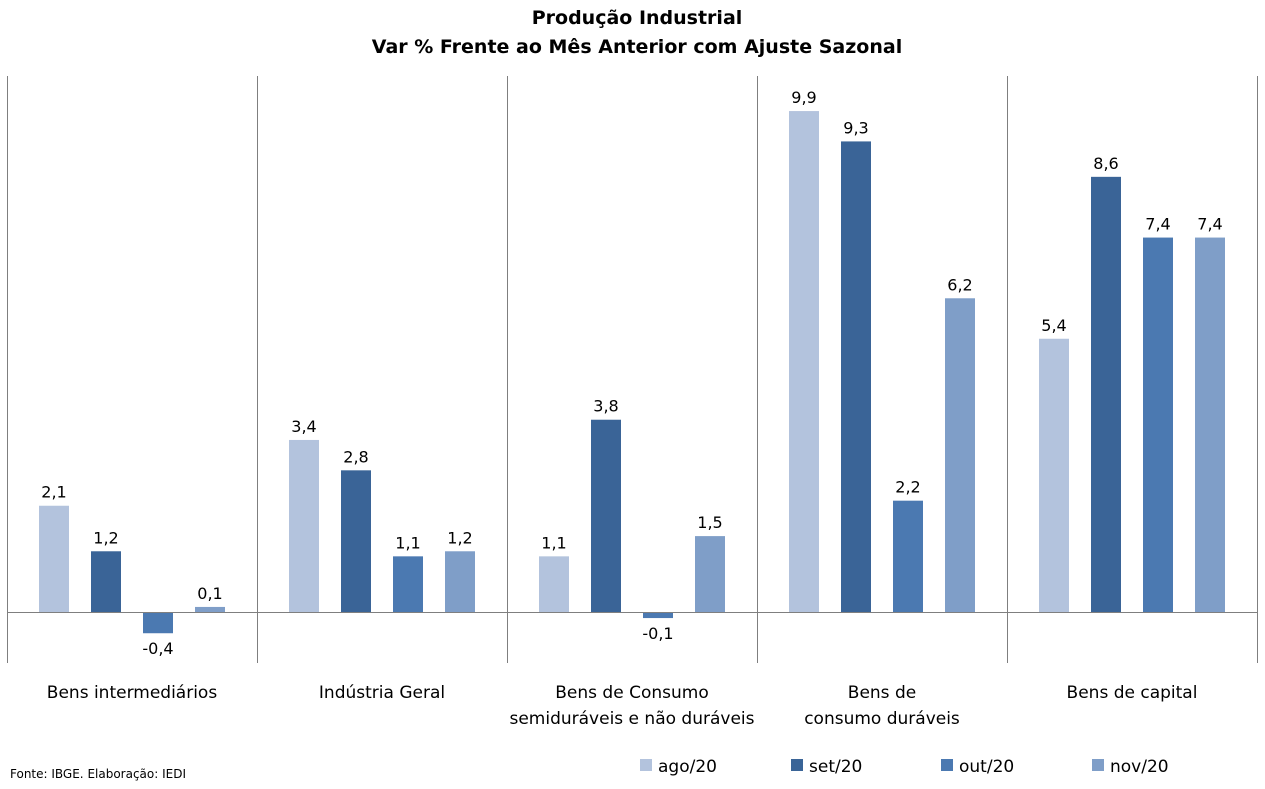 This screenshot has height=789, width=1265. I want to click on category-label: Indústria Geral, so click(382, 693).